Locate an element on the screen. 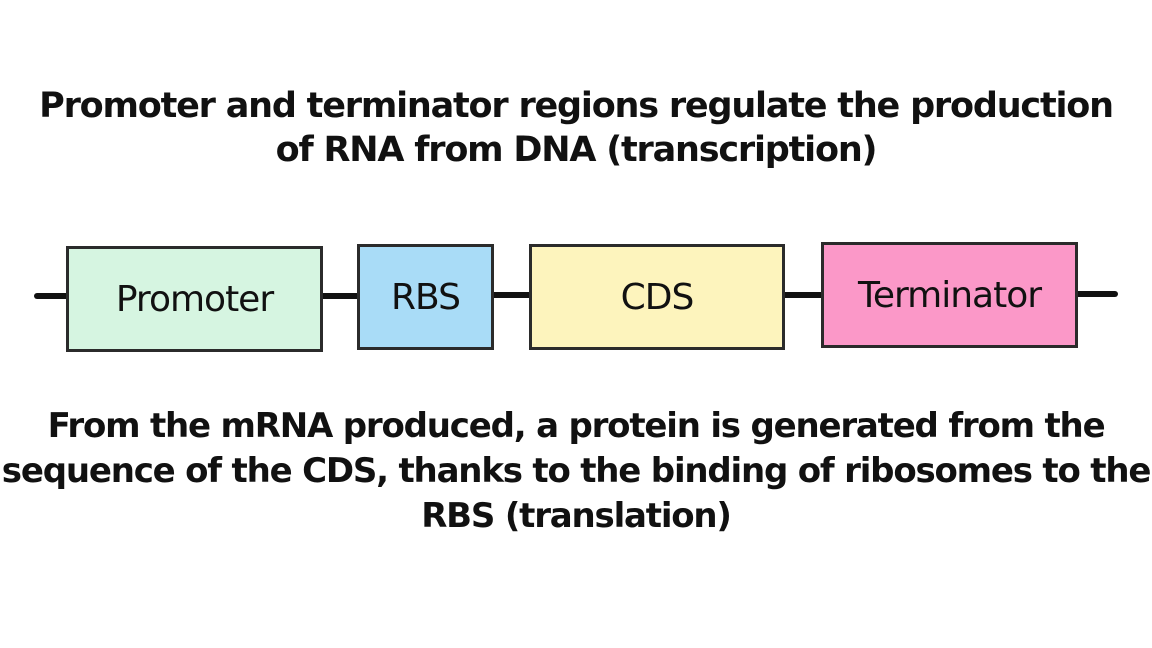  cds-label: CDS is located at coordinates (657, 297).